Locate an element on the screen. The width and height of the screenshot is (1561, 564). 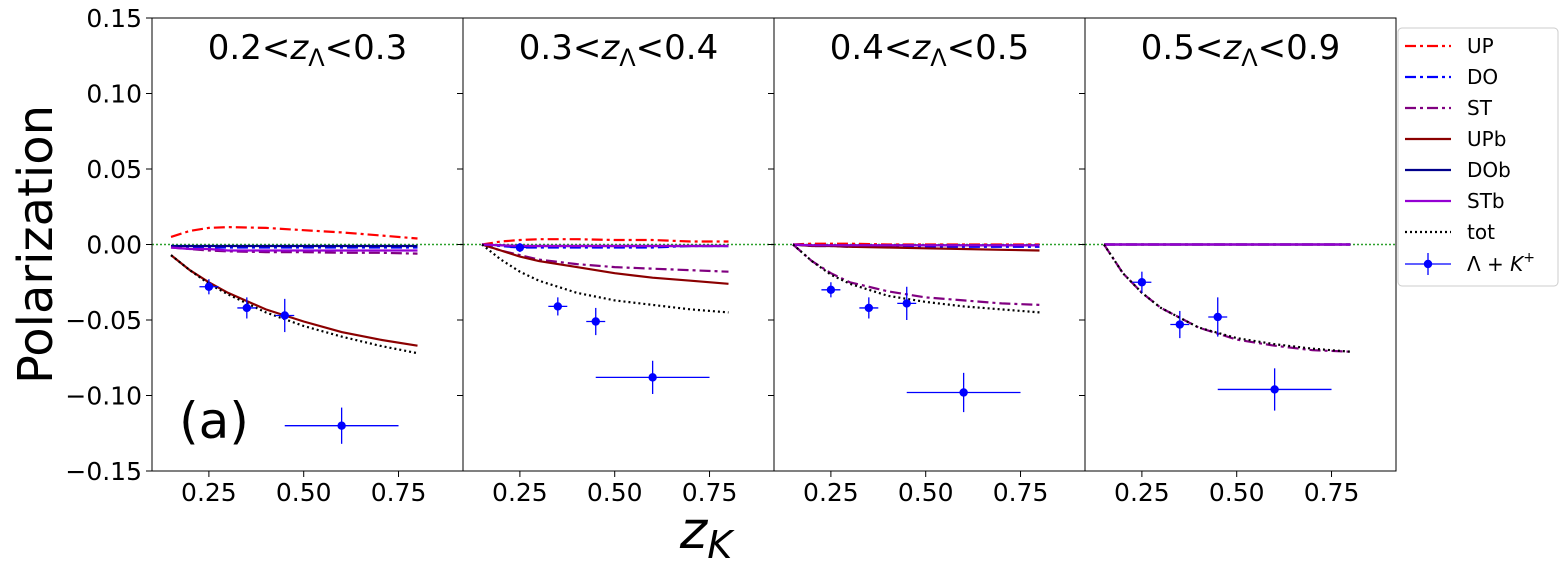
legend-label-dob: DOb is located at coordinates (1489, 170).